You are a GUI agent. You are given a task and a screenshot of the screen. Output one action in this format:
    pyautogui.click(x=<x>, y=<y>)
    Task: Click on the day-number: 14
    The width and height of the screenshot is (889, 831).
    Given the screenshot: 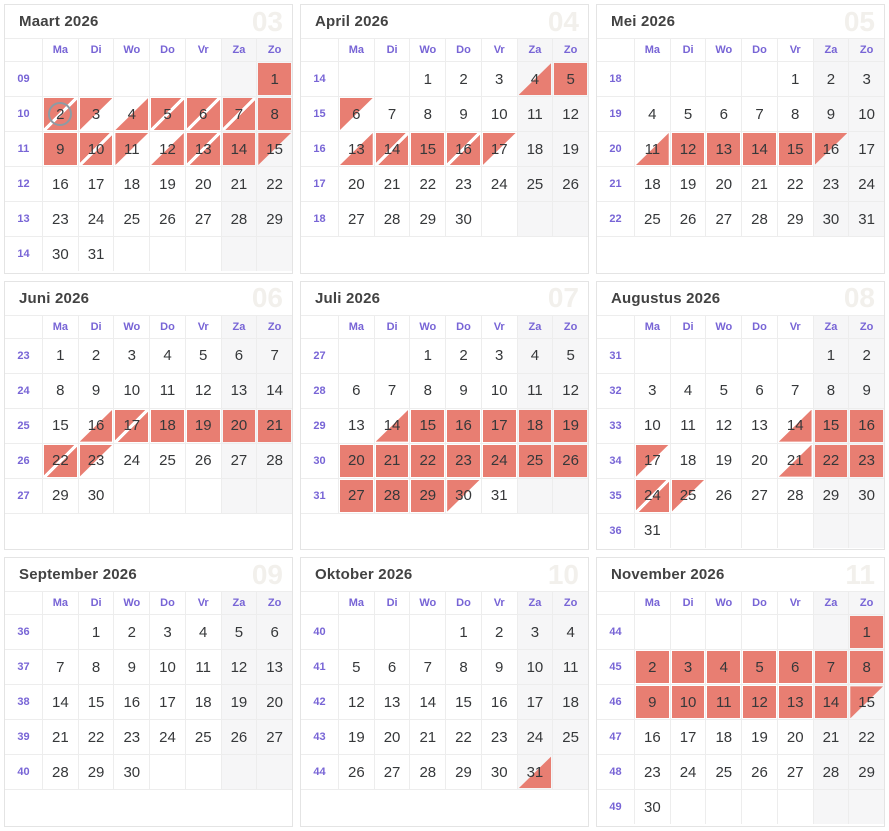 What is the action you would take?
    pyautogui.click(x=392, y=426)
    